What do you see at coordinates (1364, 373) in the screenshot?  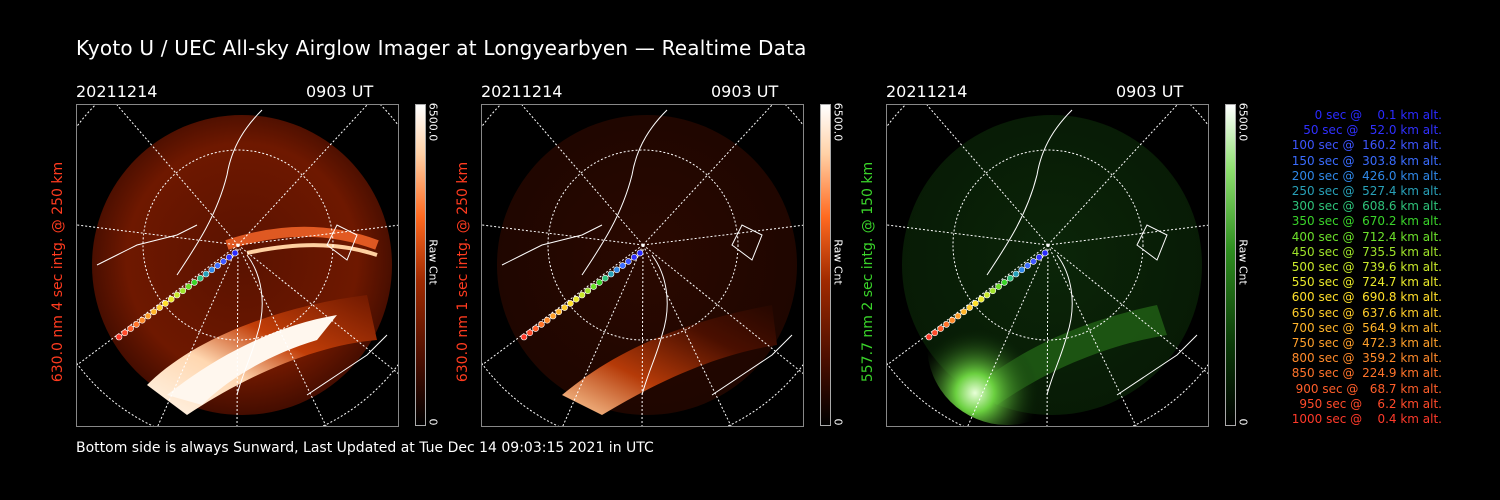 I see `legend-entry: 850 sec @ 224.9 km alt.` at bounding box center [1364, 373].